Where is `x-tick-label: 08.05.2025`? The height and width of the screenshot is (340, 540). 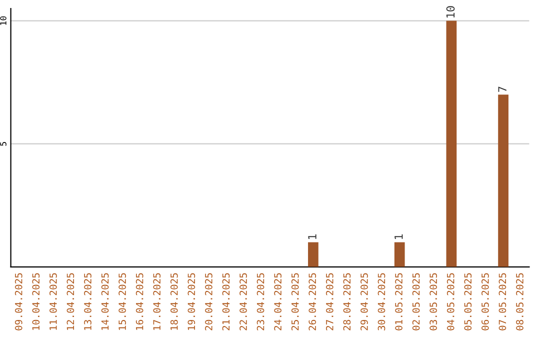 x-tick-label: 08.05.2025 is located at coordinates (520, 301).